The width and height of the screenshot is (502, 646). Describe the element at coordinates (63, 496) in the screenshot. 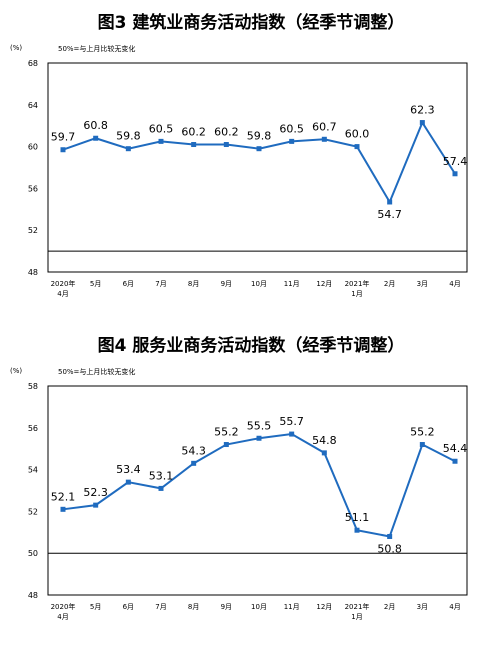

I see `data-label: 52.1` at that location.